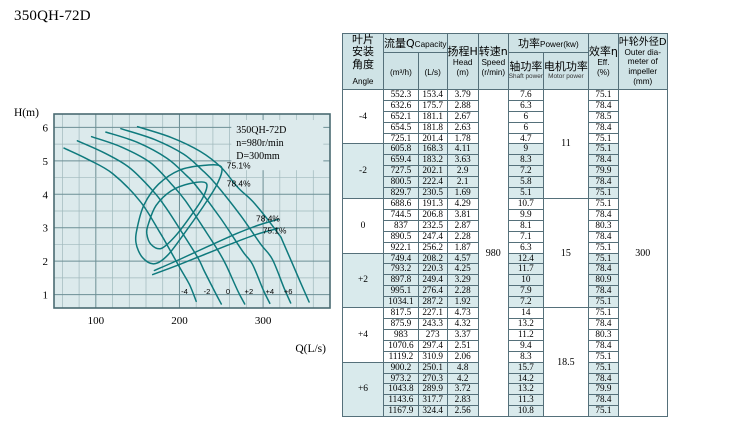 The image size is (750, 427). Describe the element at coordinates (525, 149) in the screenshot. I see `cell-shaft-power: 9` at that location.